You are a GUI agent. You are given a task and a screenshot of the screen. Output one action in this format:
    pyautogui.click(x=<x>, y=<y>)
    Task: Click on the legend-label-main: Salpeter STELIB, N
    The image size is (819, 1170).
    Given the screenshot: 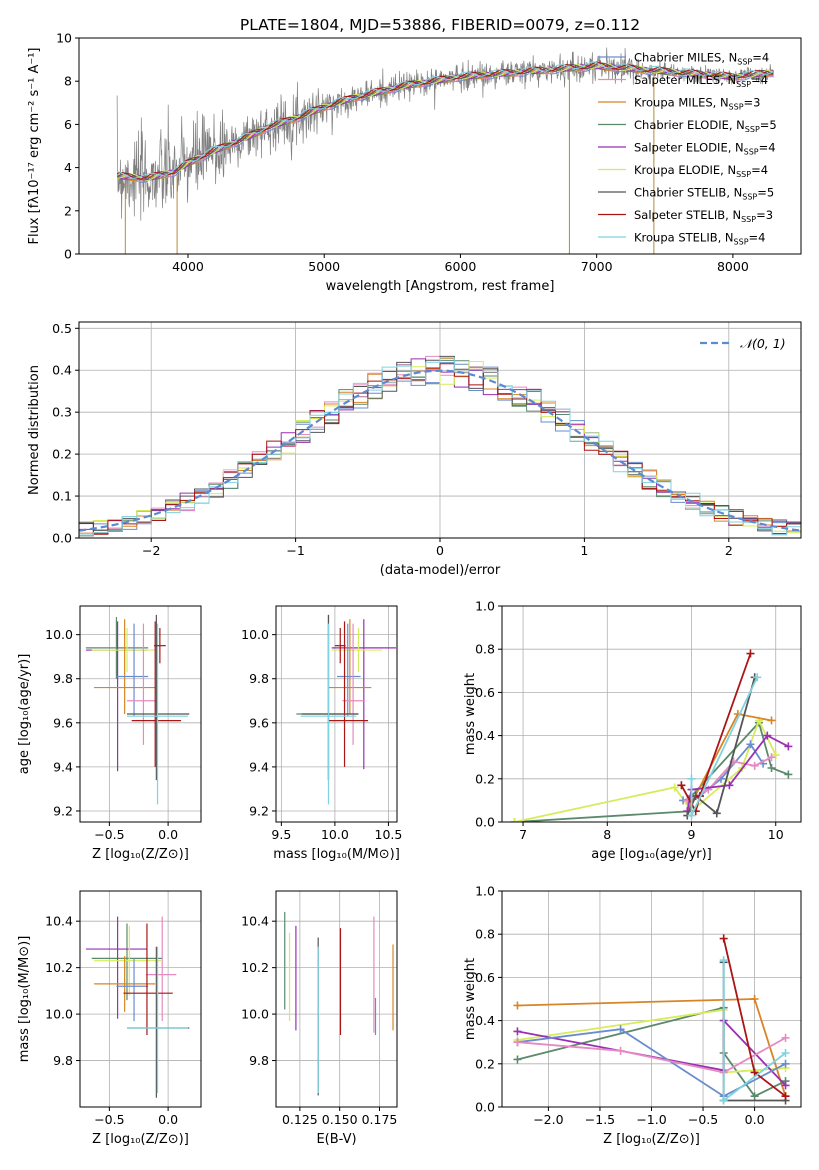 What is the action you would take?
    pyautogui.click(x=687, y=215)
    